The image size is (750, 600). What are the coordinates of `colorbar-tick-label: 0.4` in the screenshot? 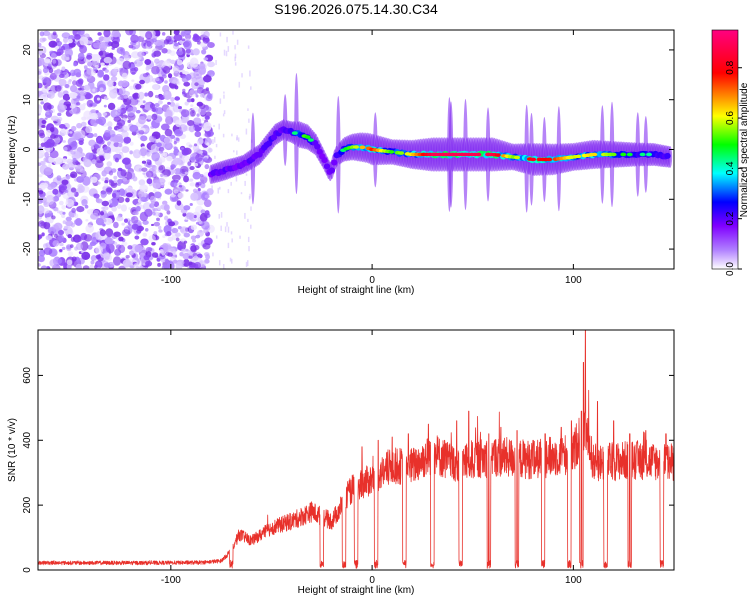 It's located at (730, 168).